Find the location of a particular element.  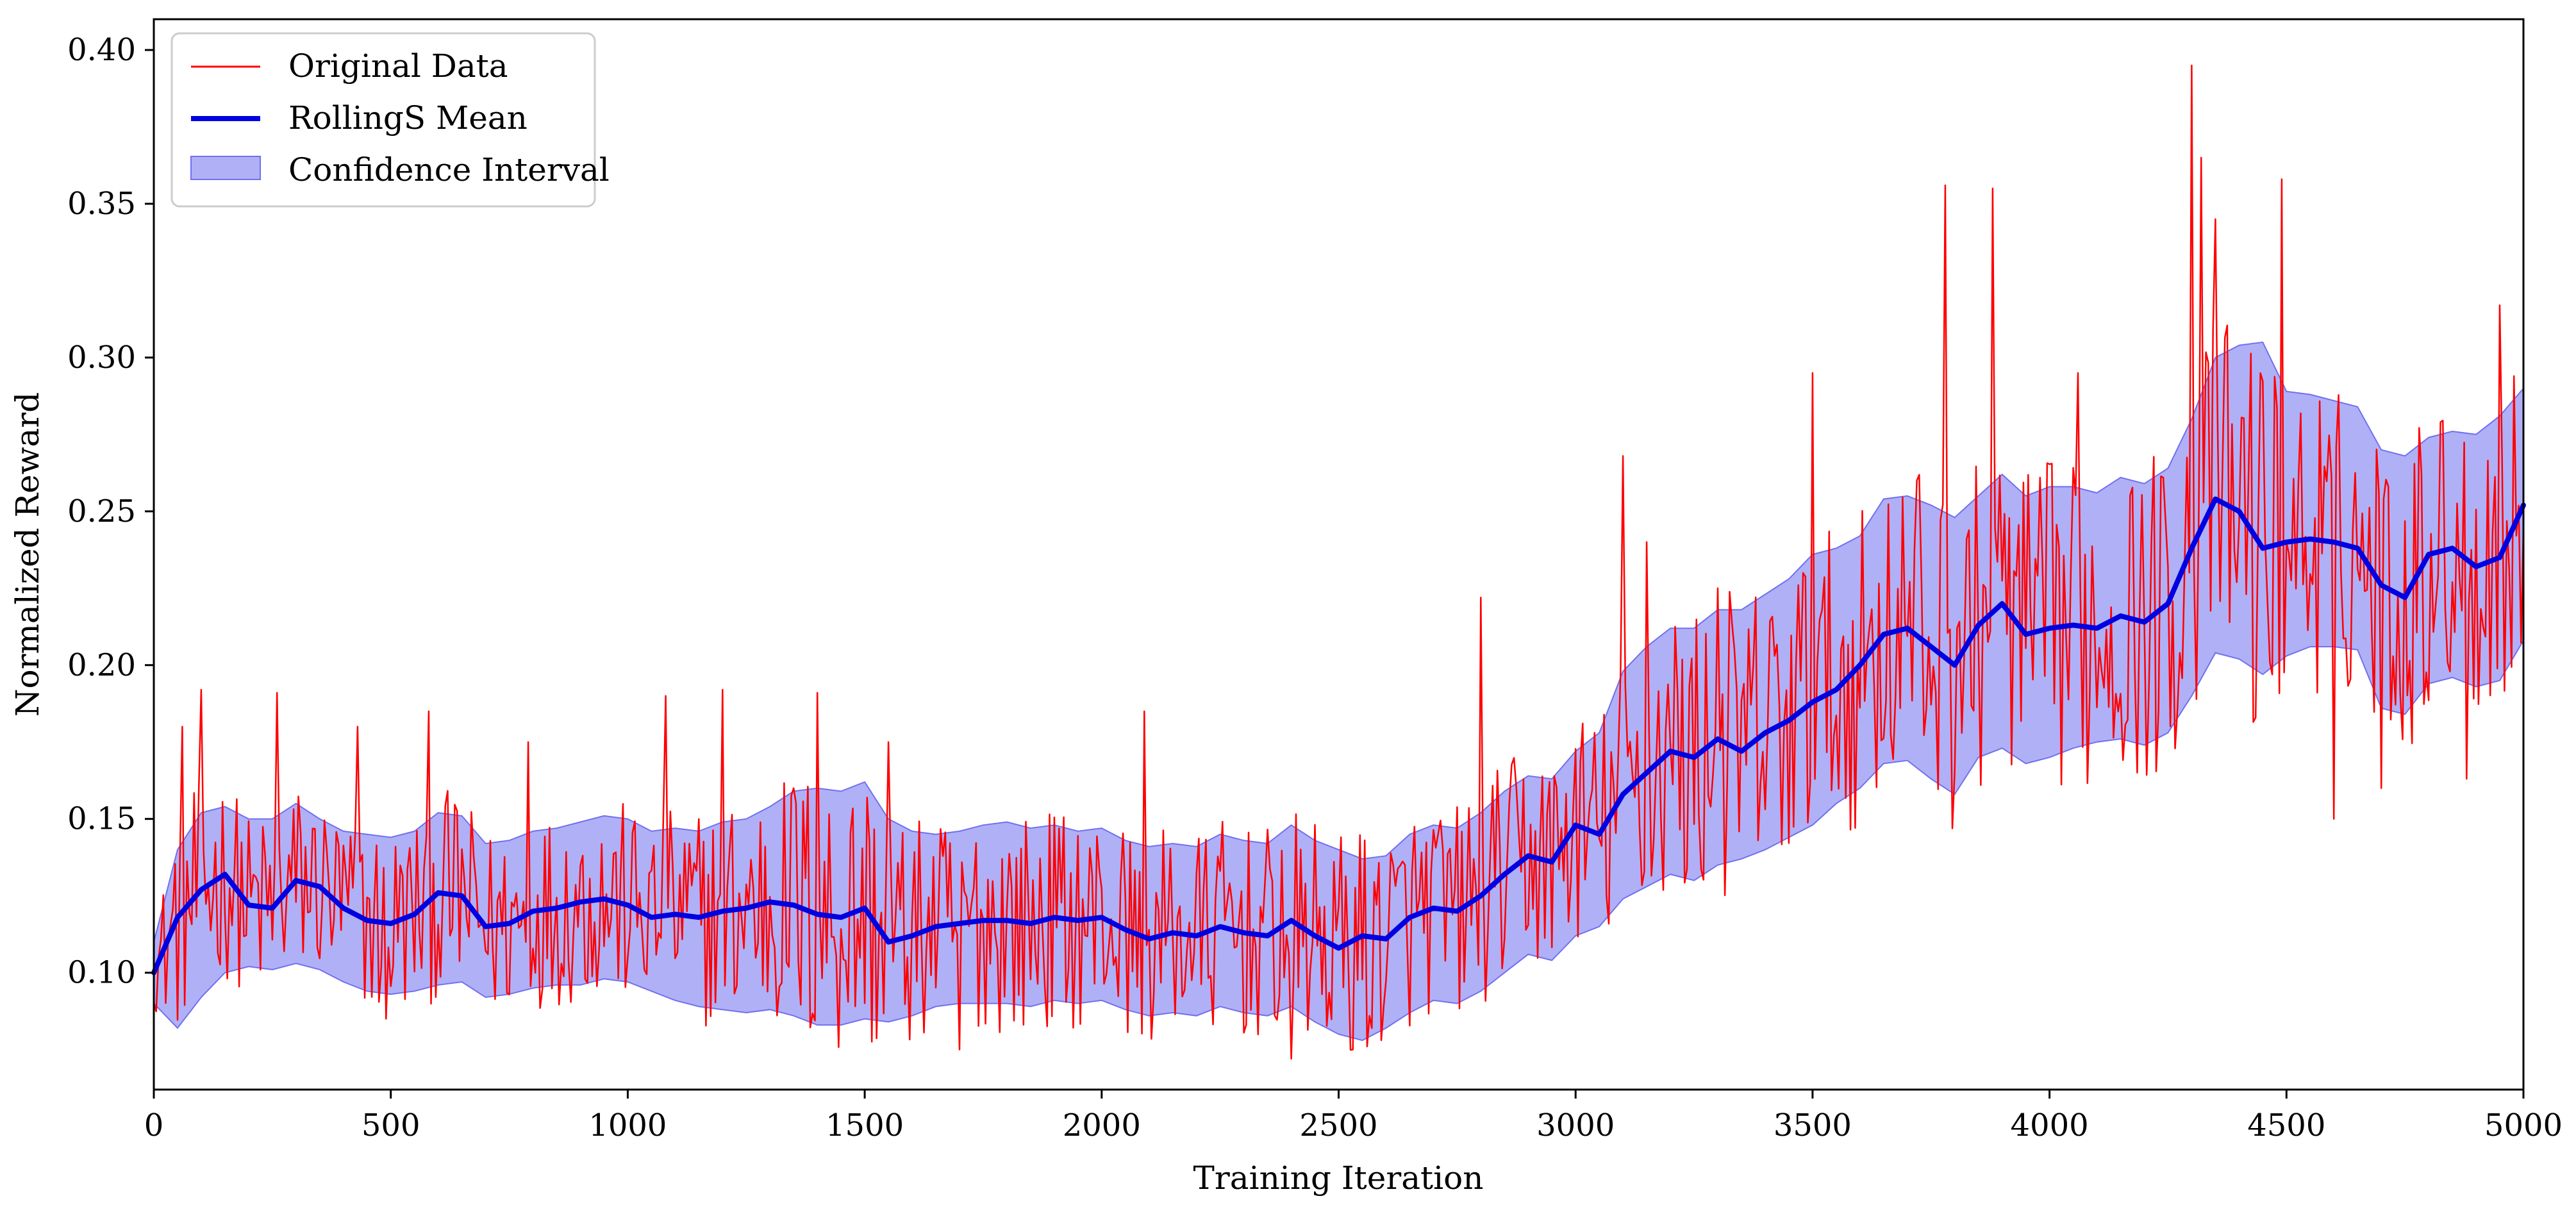

x-tick-label: 3000 is located at coordinates (1576, 1125).